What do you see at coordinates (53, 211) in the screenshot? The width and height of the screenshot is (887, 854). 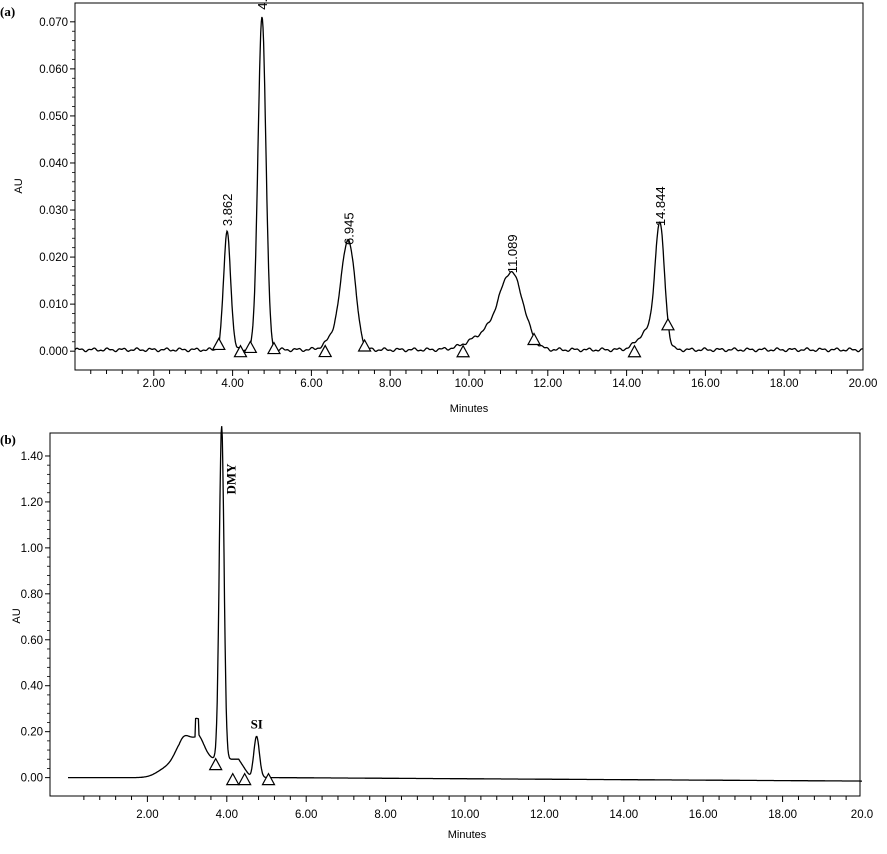 I see `y-tick-label: 0.030` at bounding box center [53, 211].